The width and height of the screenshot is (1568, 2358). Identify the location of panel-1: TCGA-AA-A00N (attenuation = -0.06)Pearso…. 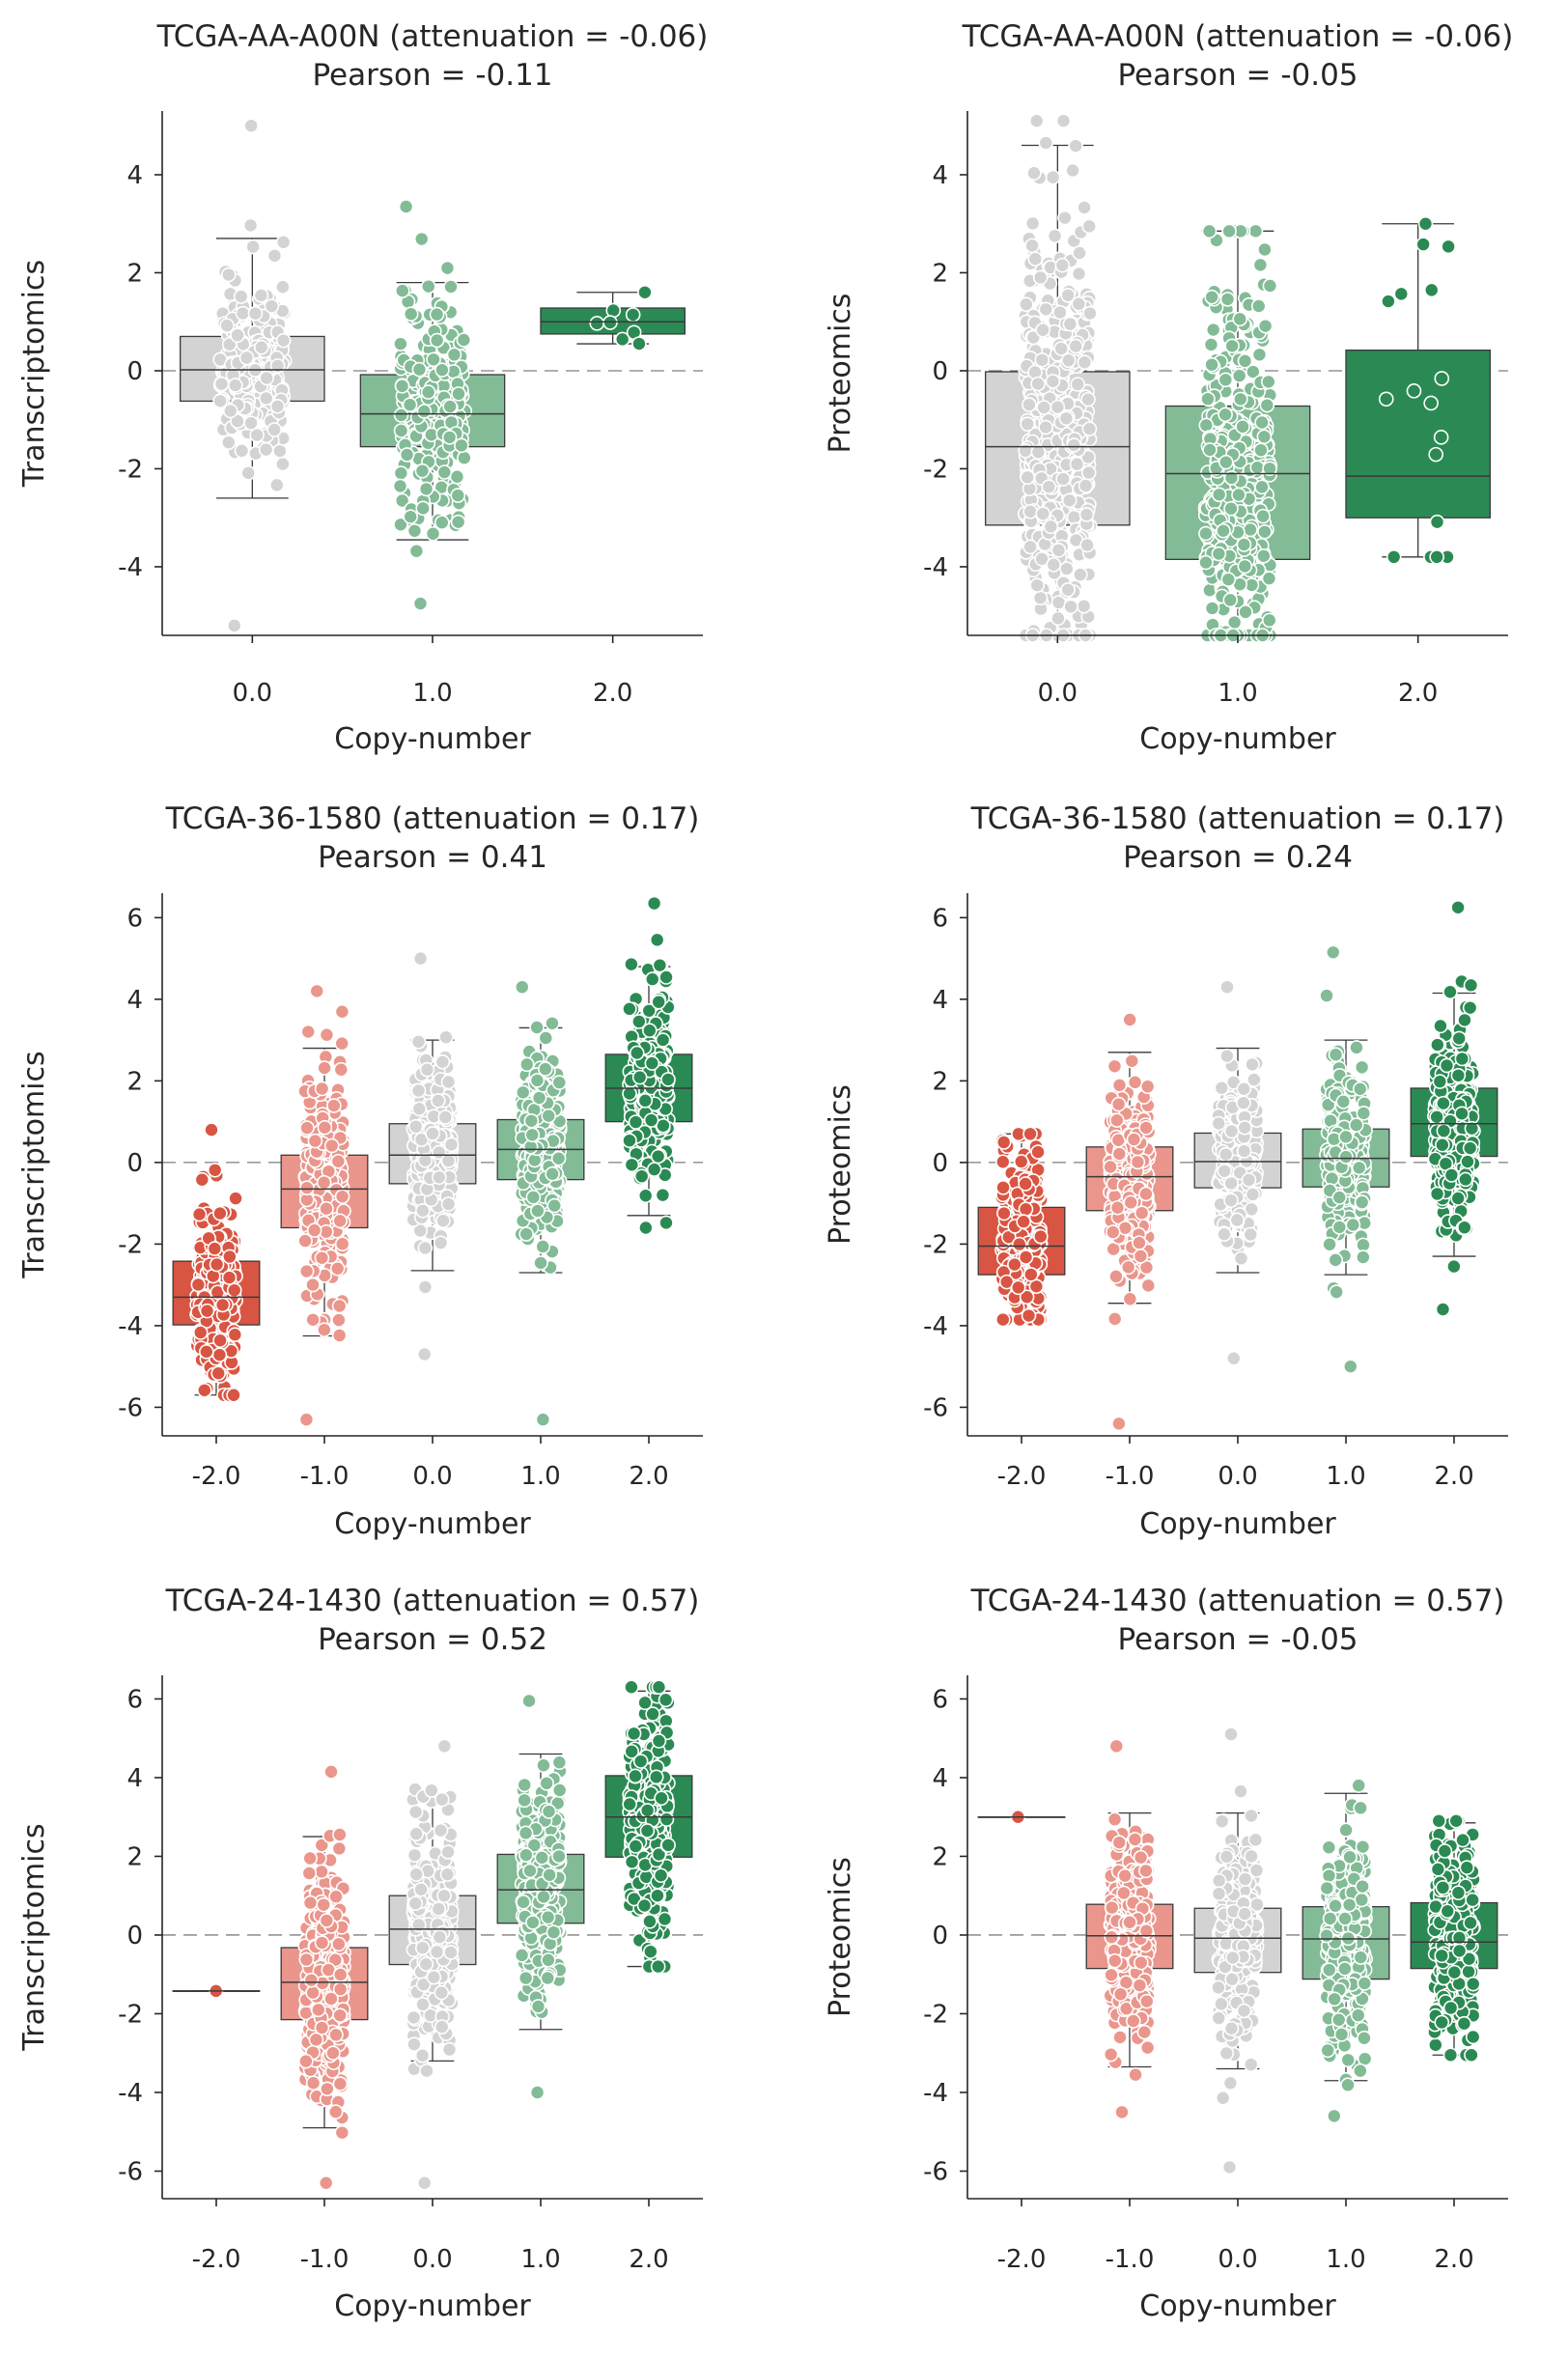
(363, 387).